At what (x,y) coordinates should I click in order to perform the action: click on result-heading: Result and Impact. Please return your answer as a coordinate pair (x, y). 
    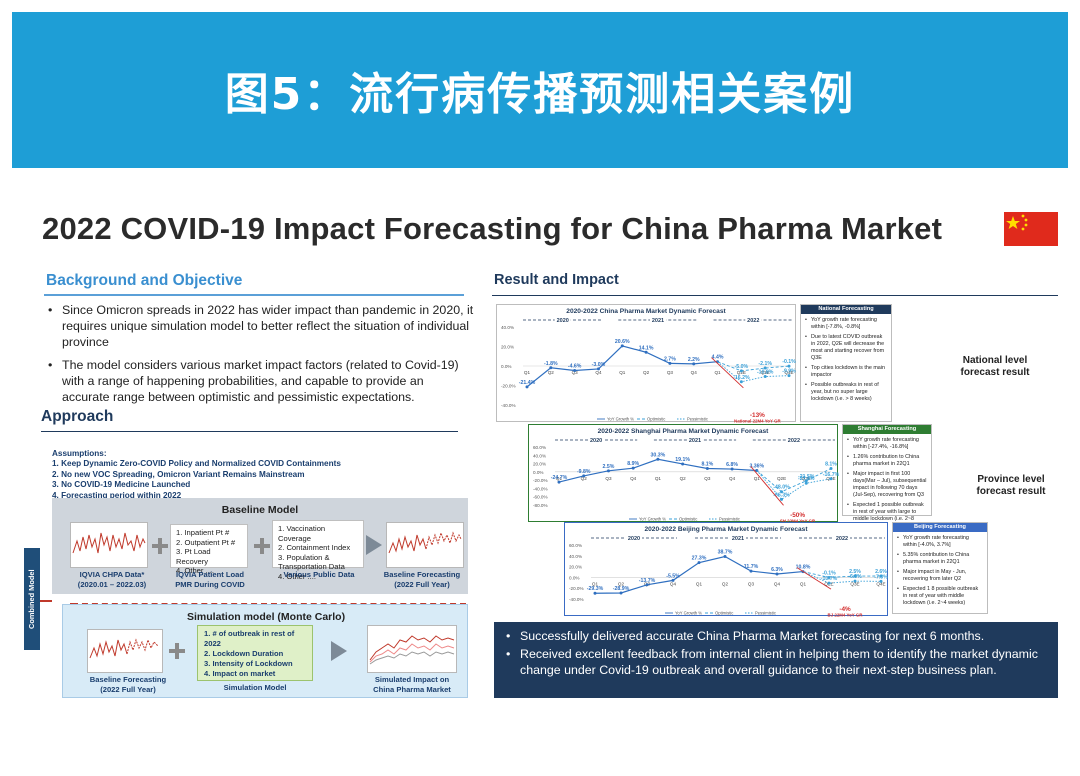
    Looking at the image, I should click on (556, 280).